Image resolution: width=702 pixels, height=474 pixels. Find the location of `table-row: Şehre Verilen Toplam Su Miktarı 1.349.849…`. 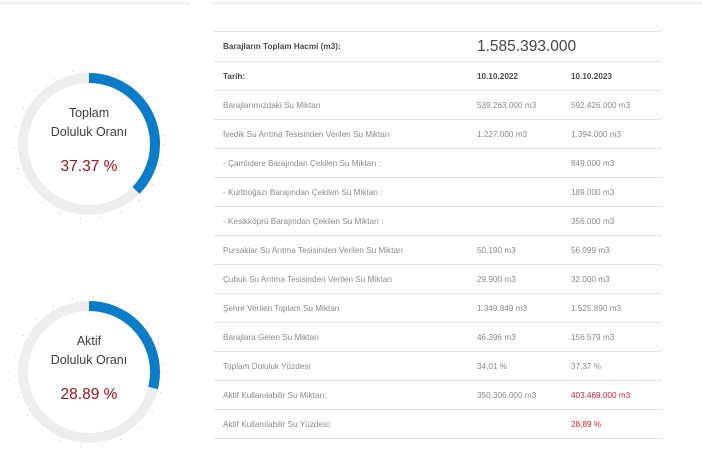

table-row: Şehre Verilen Toplam Su Miktarı 1.349.849… is located at coordinates (438, 308).